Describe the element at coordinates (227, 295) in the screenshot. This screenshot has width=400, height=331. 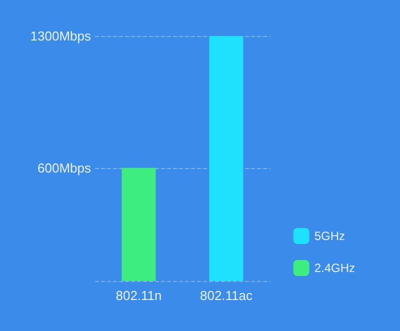
I see `x-tick-label: 802.11ac` at that location.